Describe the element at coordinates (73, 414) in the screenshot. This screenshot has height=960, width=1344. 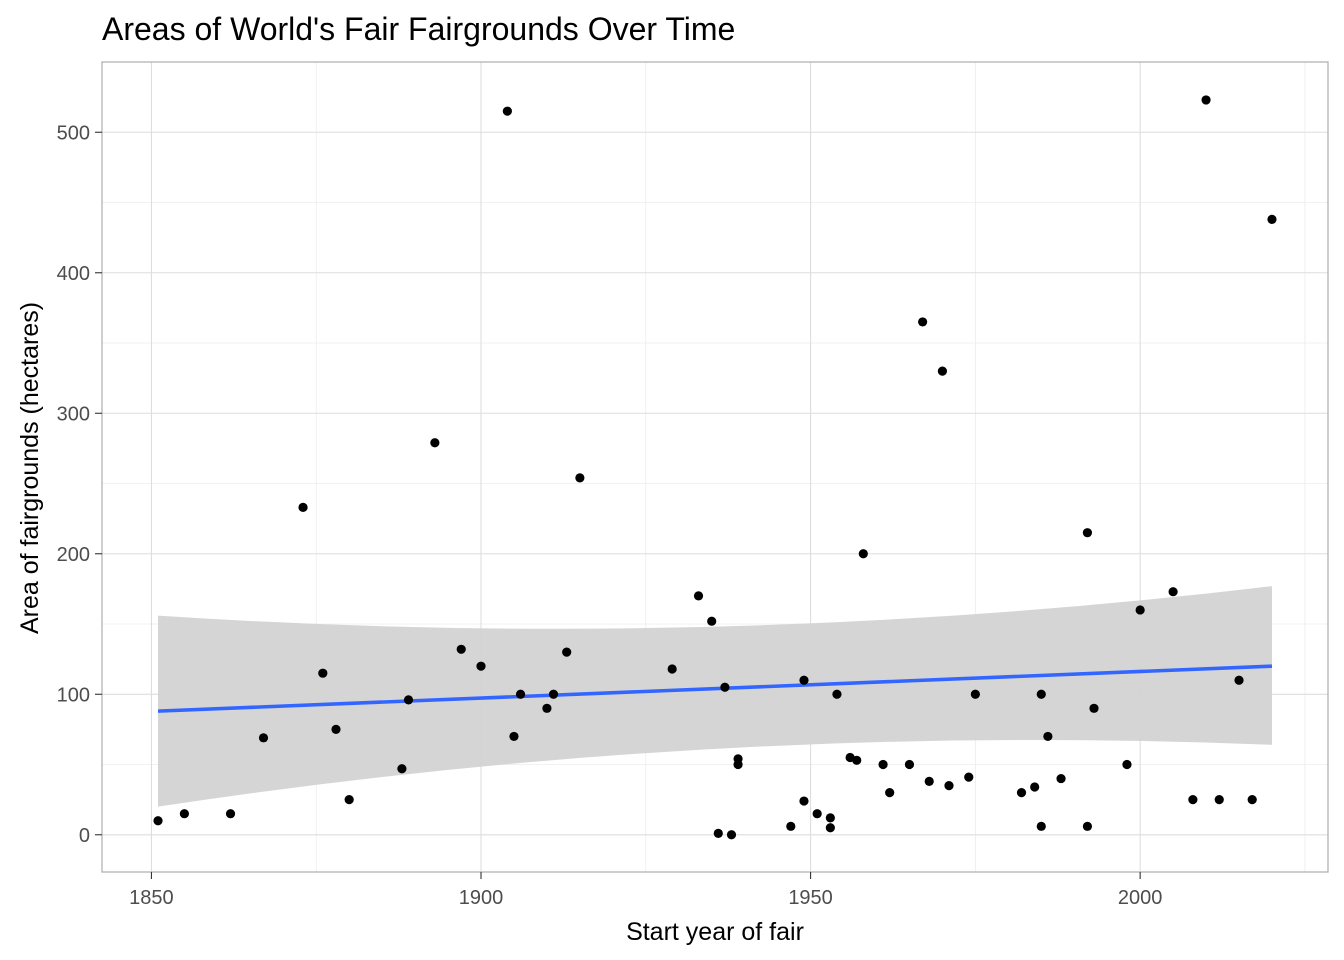
I see `y-tick-label: 300` at that location.